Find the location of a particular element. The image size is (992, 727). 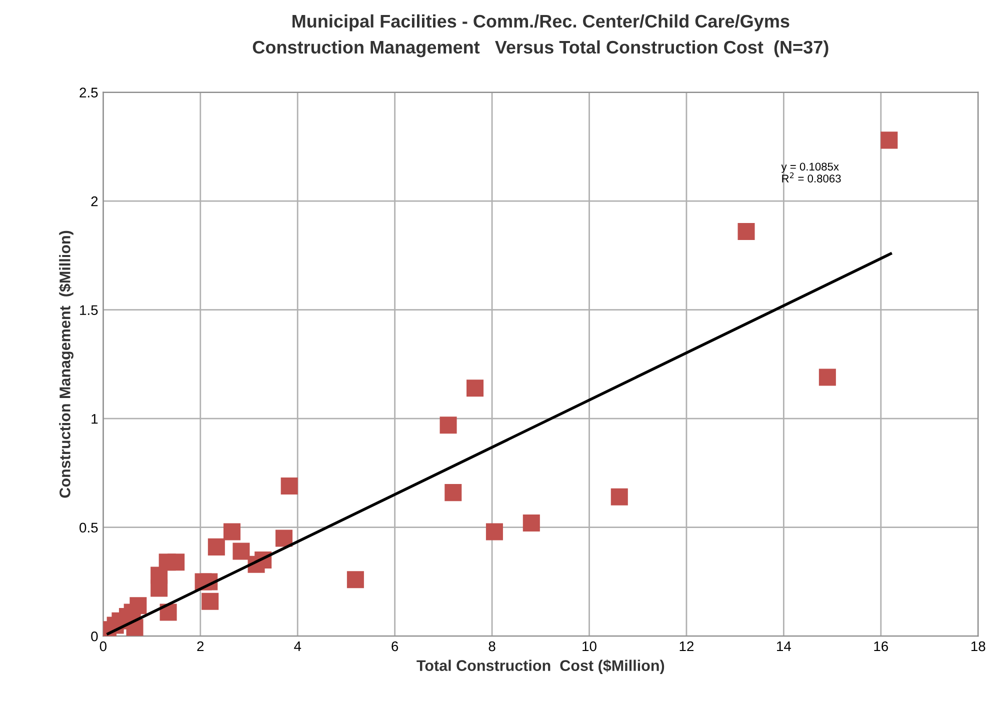

y-axis-title: Construction Management ($Million) is located at coordinates (66, 364).